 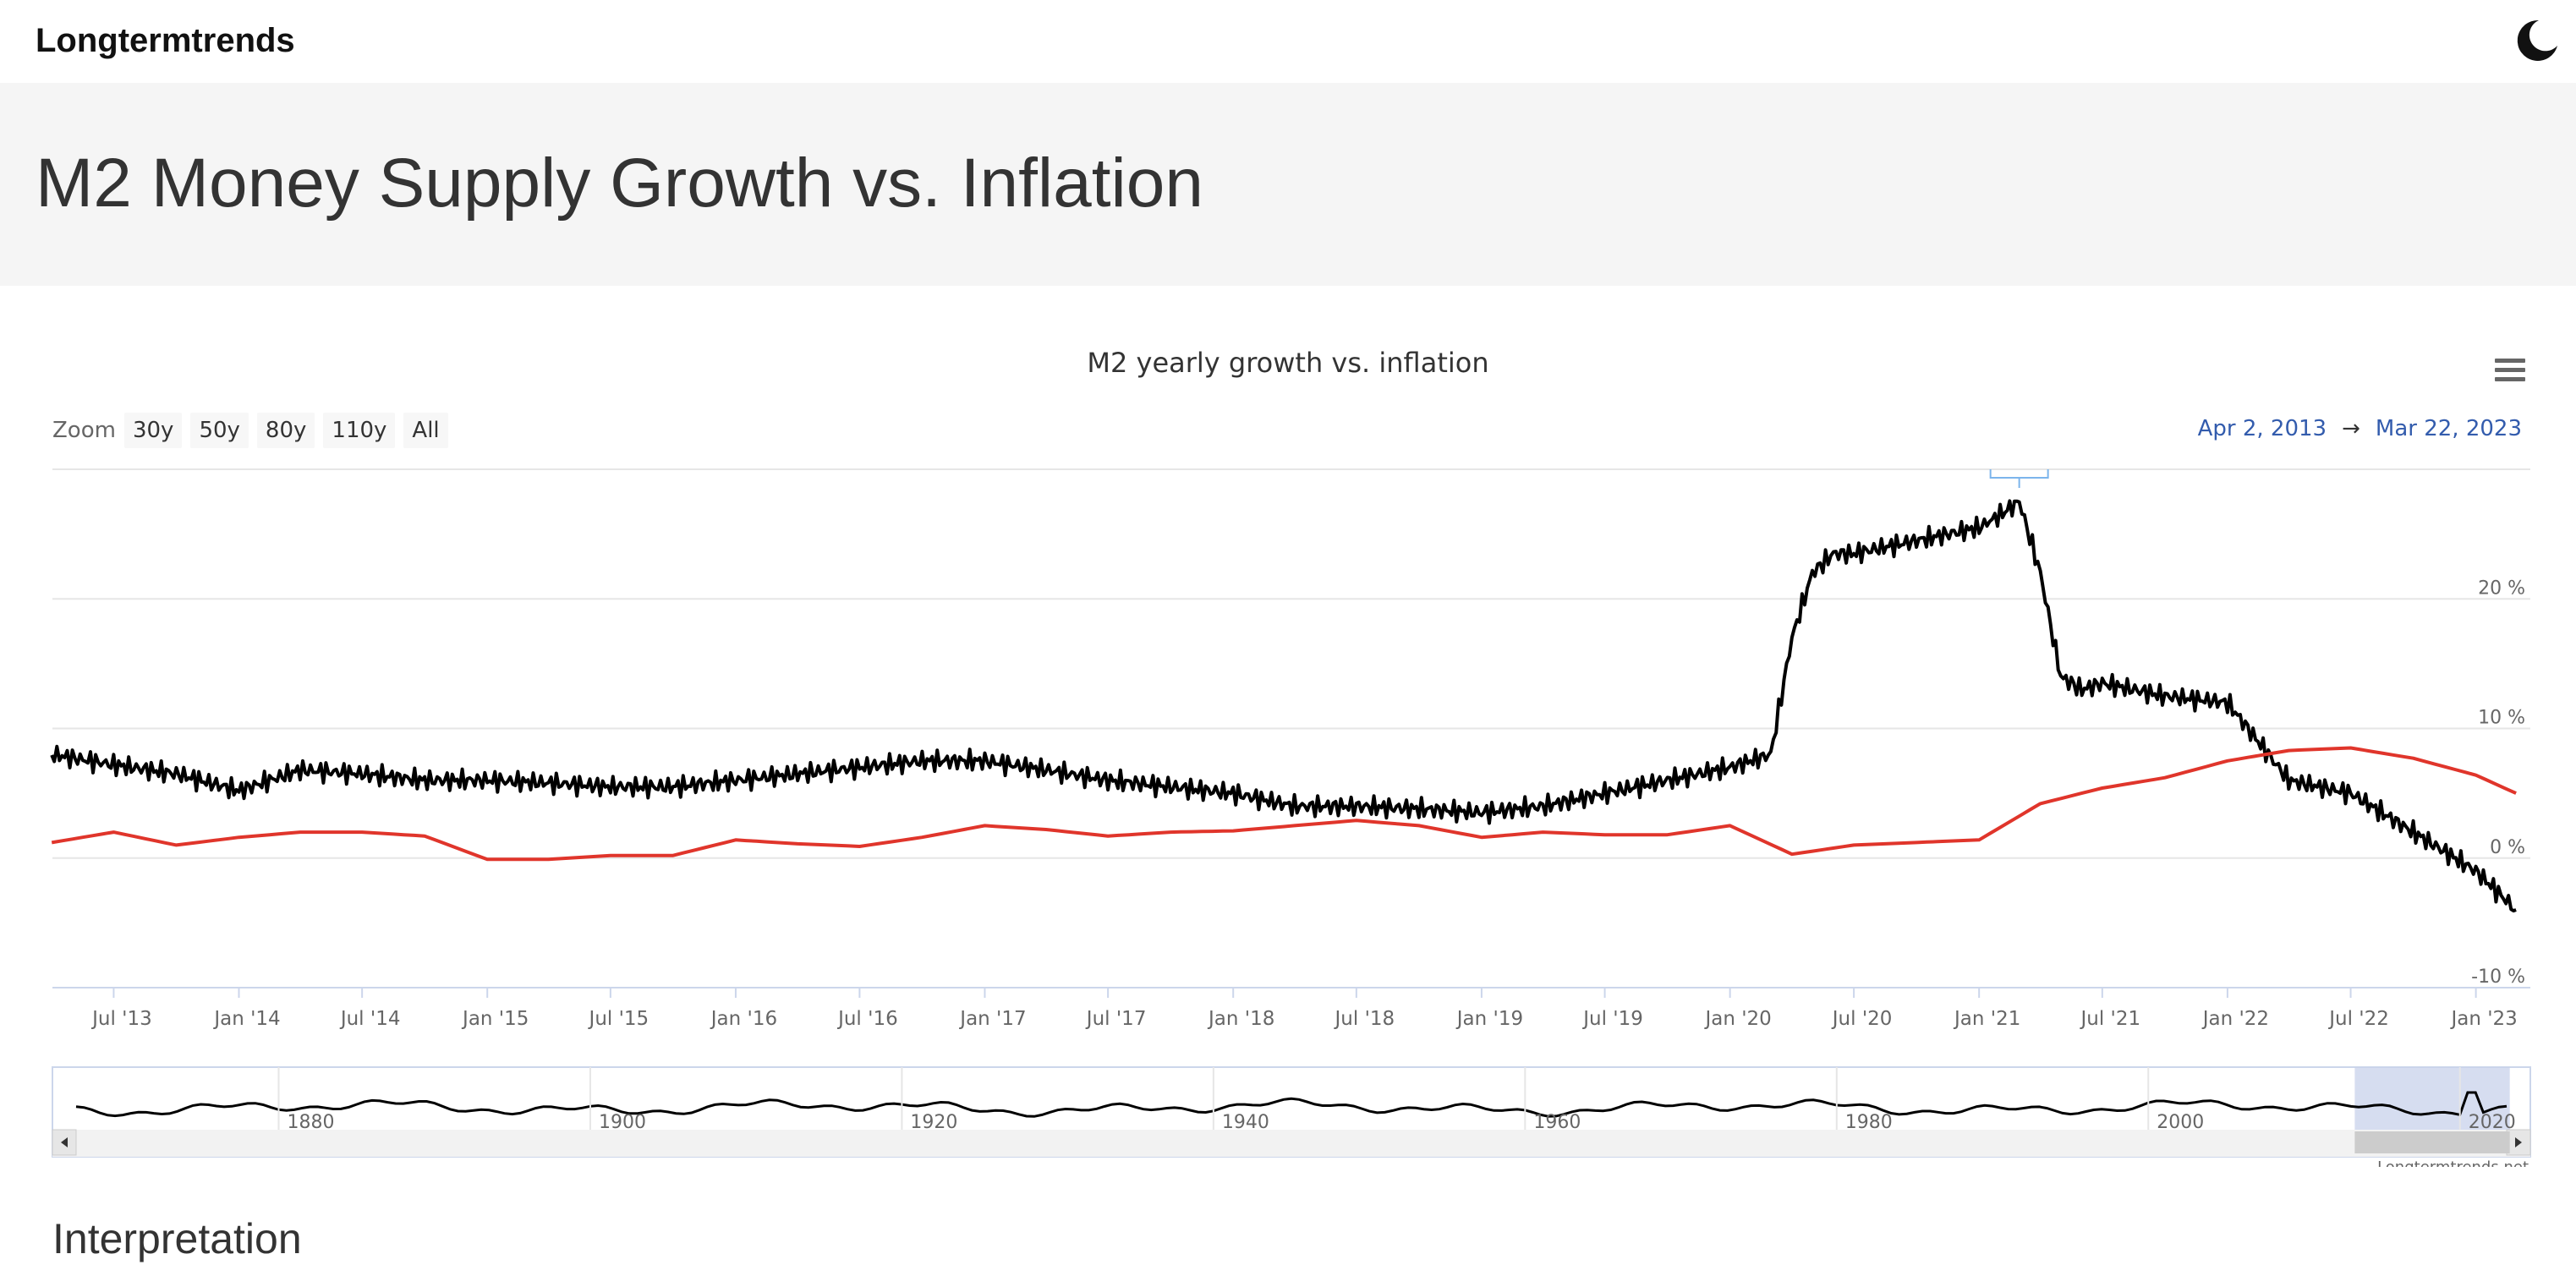 I want to click on navigator-tick-label: 1880, so click(x=311, y=1122).